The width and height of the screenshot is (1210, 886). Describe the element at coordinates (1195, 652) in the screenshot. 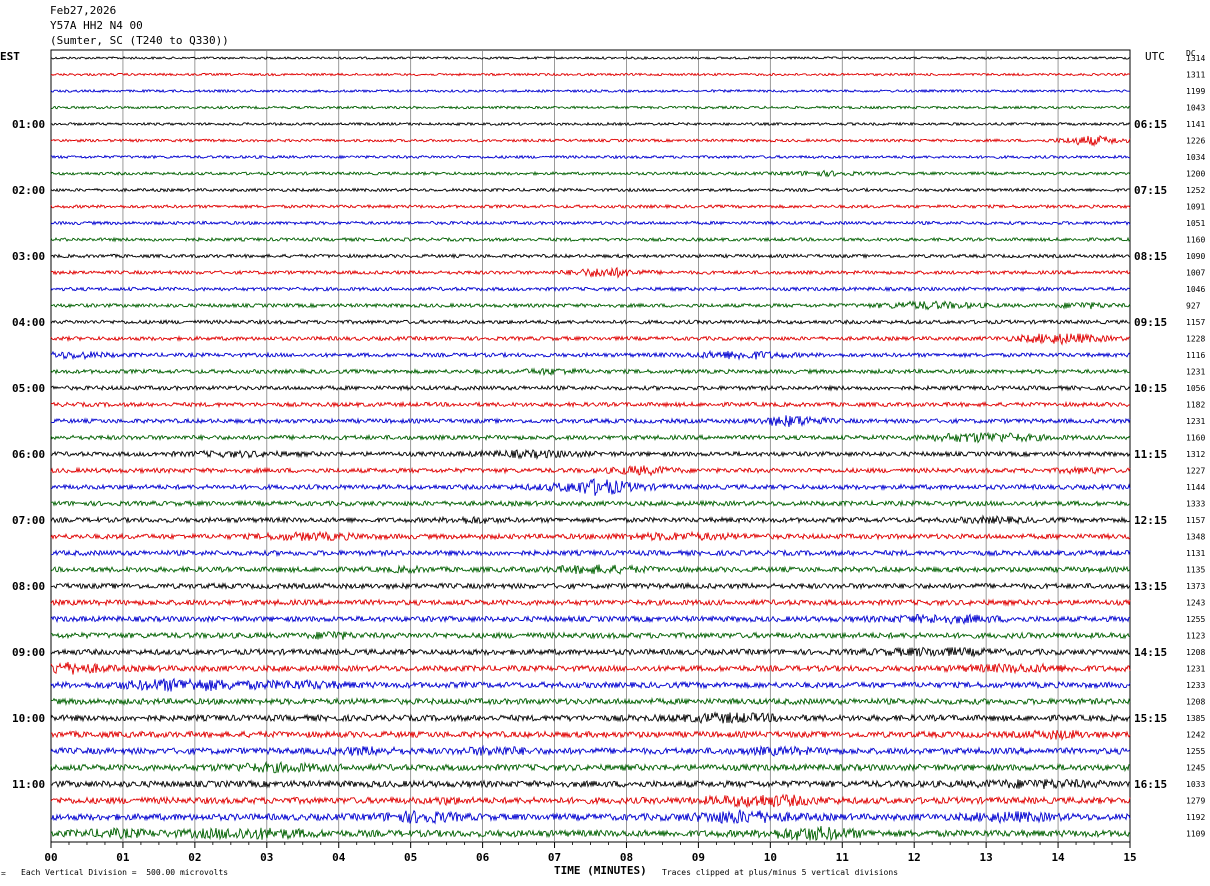

I see `dc-offset-label: 1208` at that location.